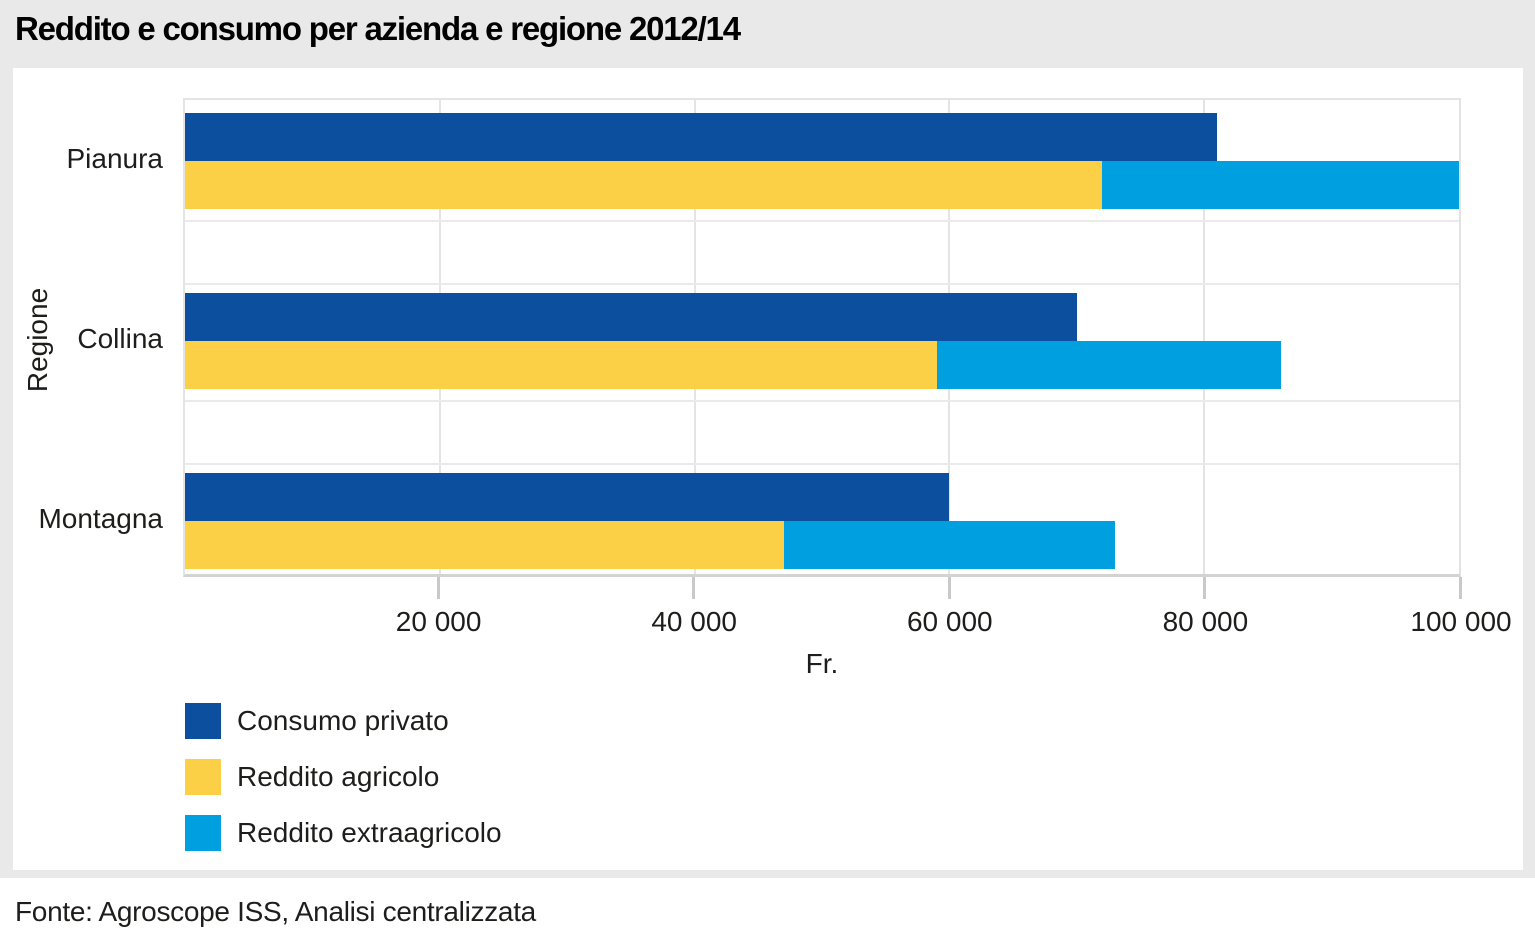  I want to click on legend-item-consumo-privato: Consumo privato, so click(317, 721).